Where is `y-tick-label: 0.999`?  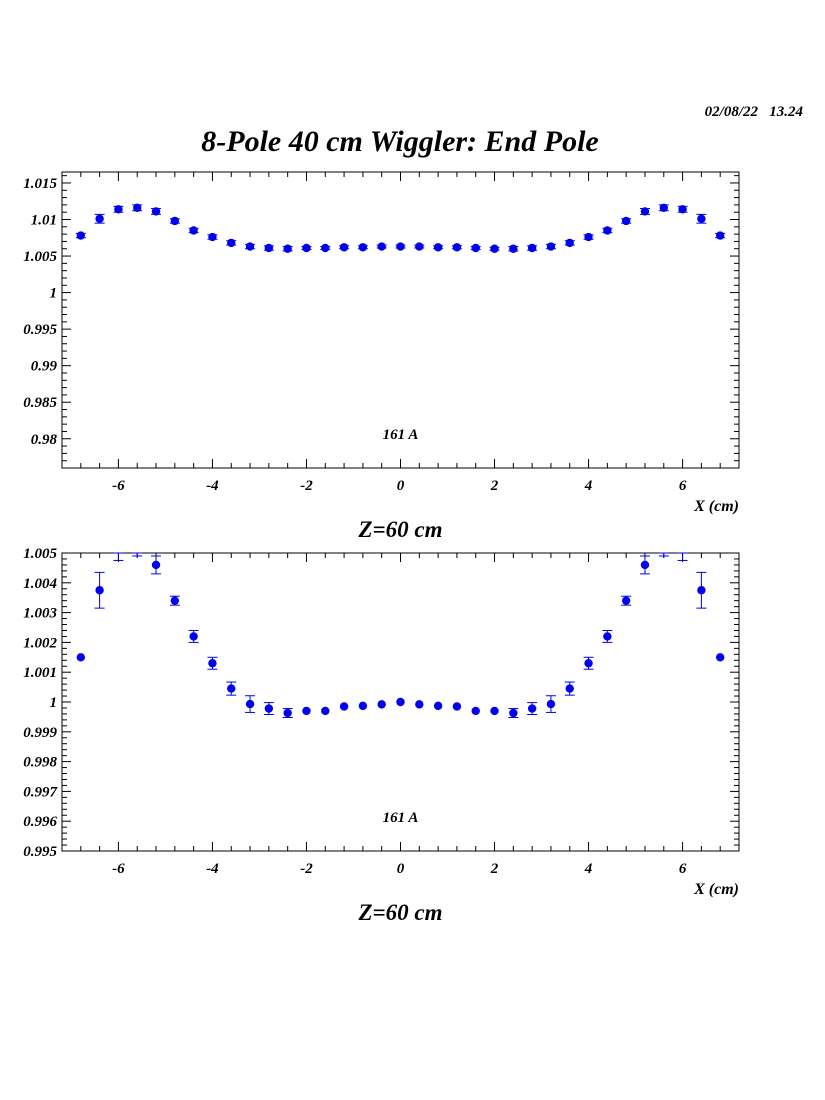 y-tick-label: 0.999 is located at coordinates (40, 733).